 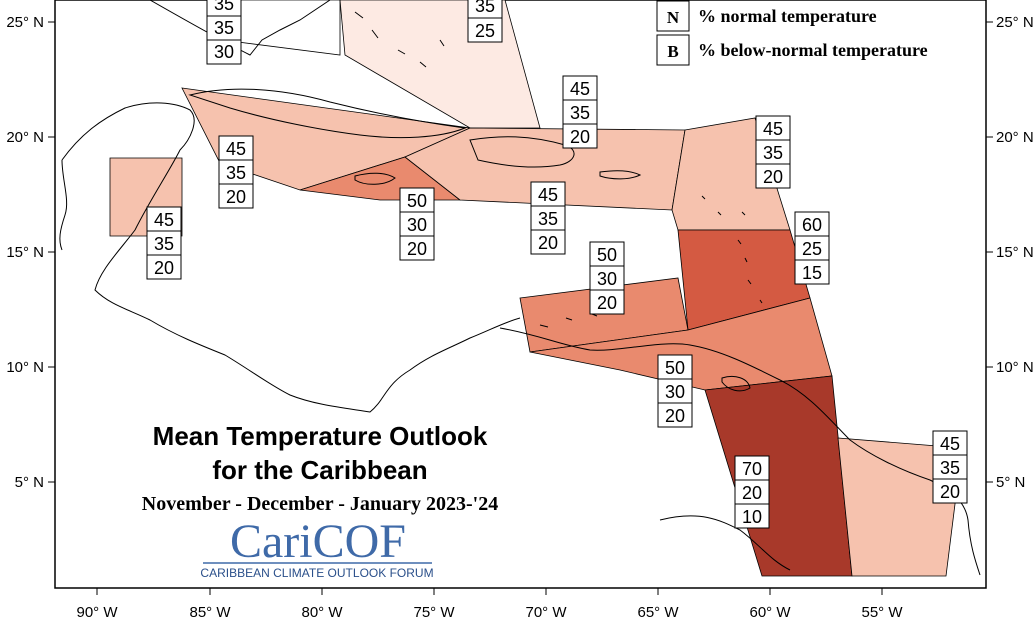 What do you see at coordinates (546, 612) in the screenshot?
I see `x-tick-label: 70° W` at bounding box center [546, 612].